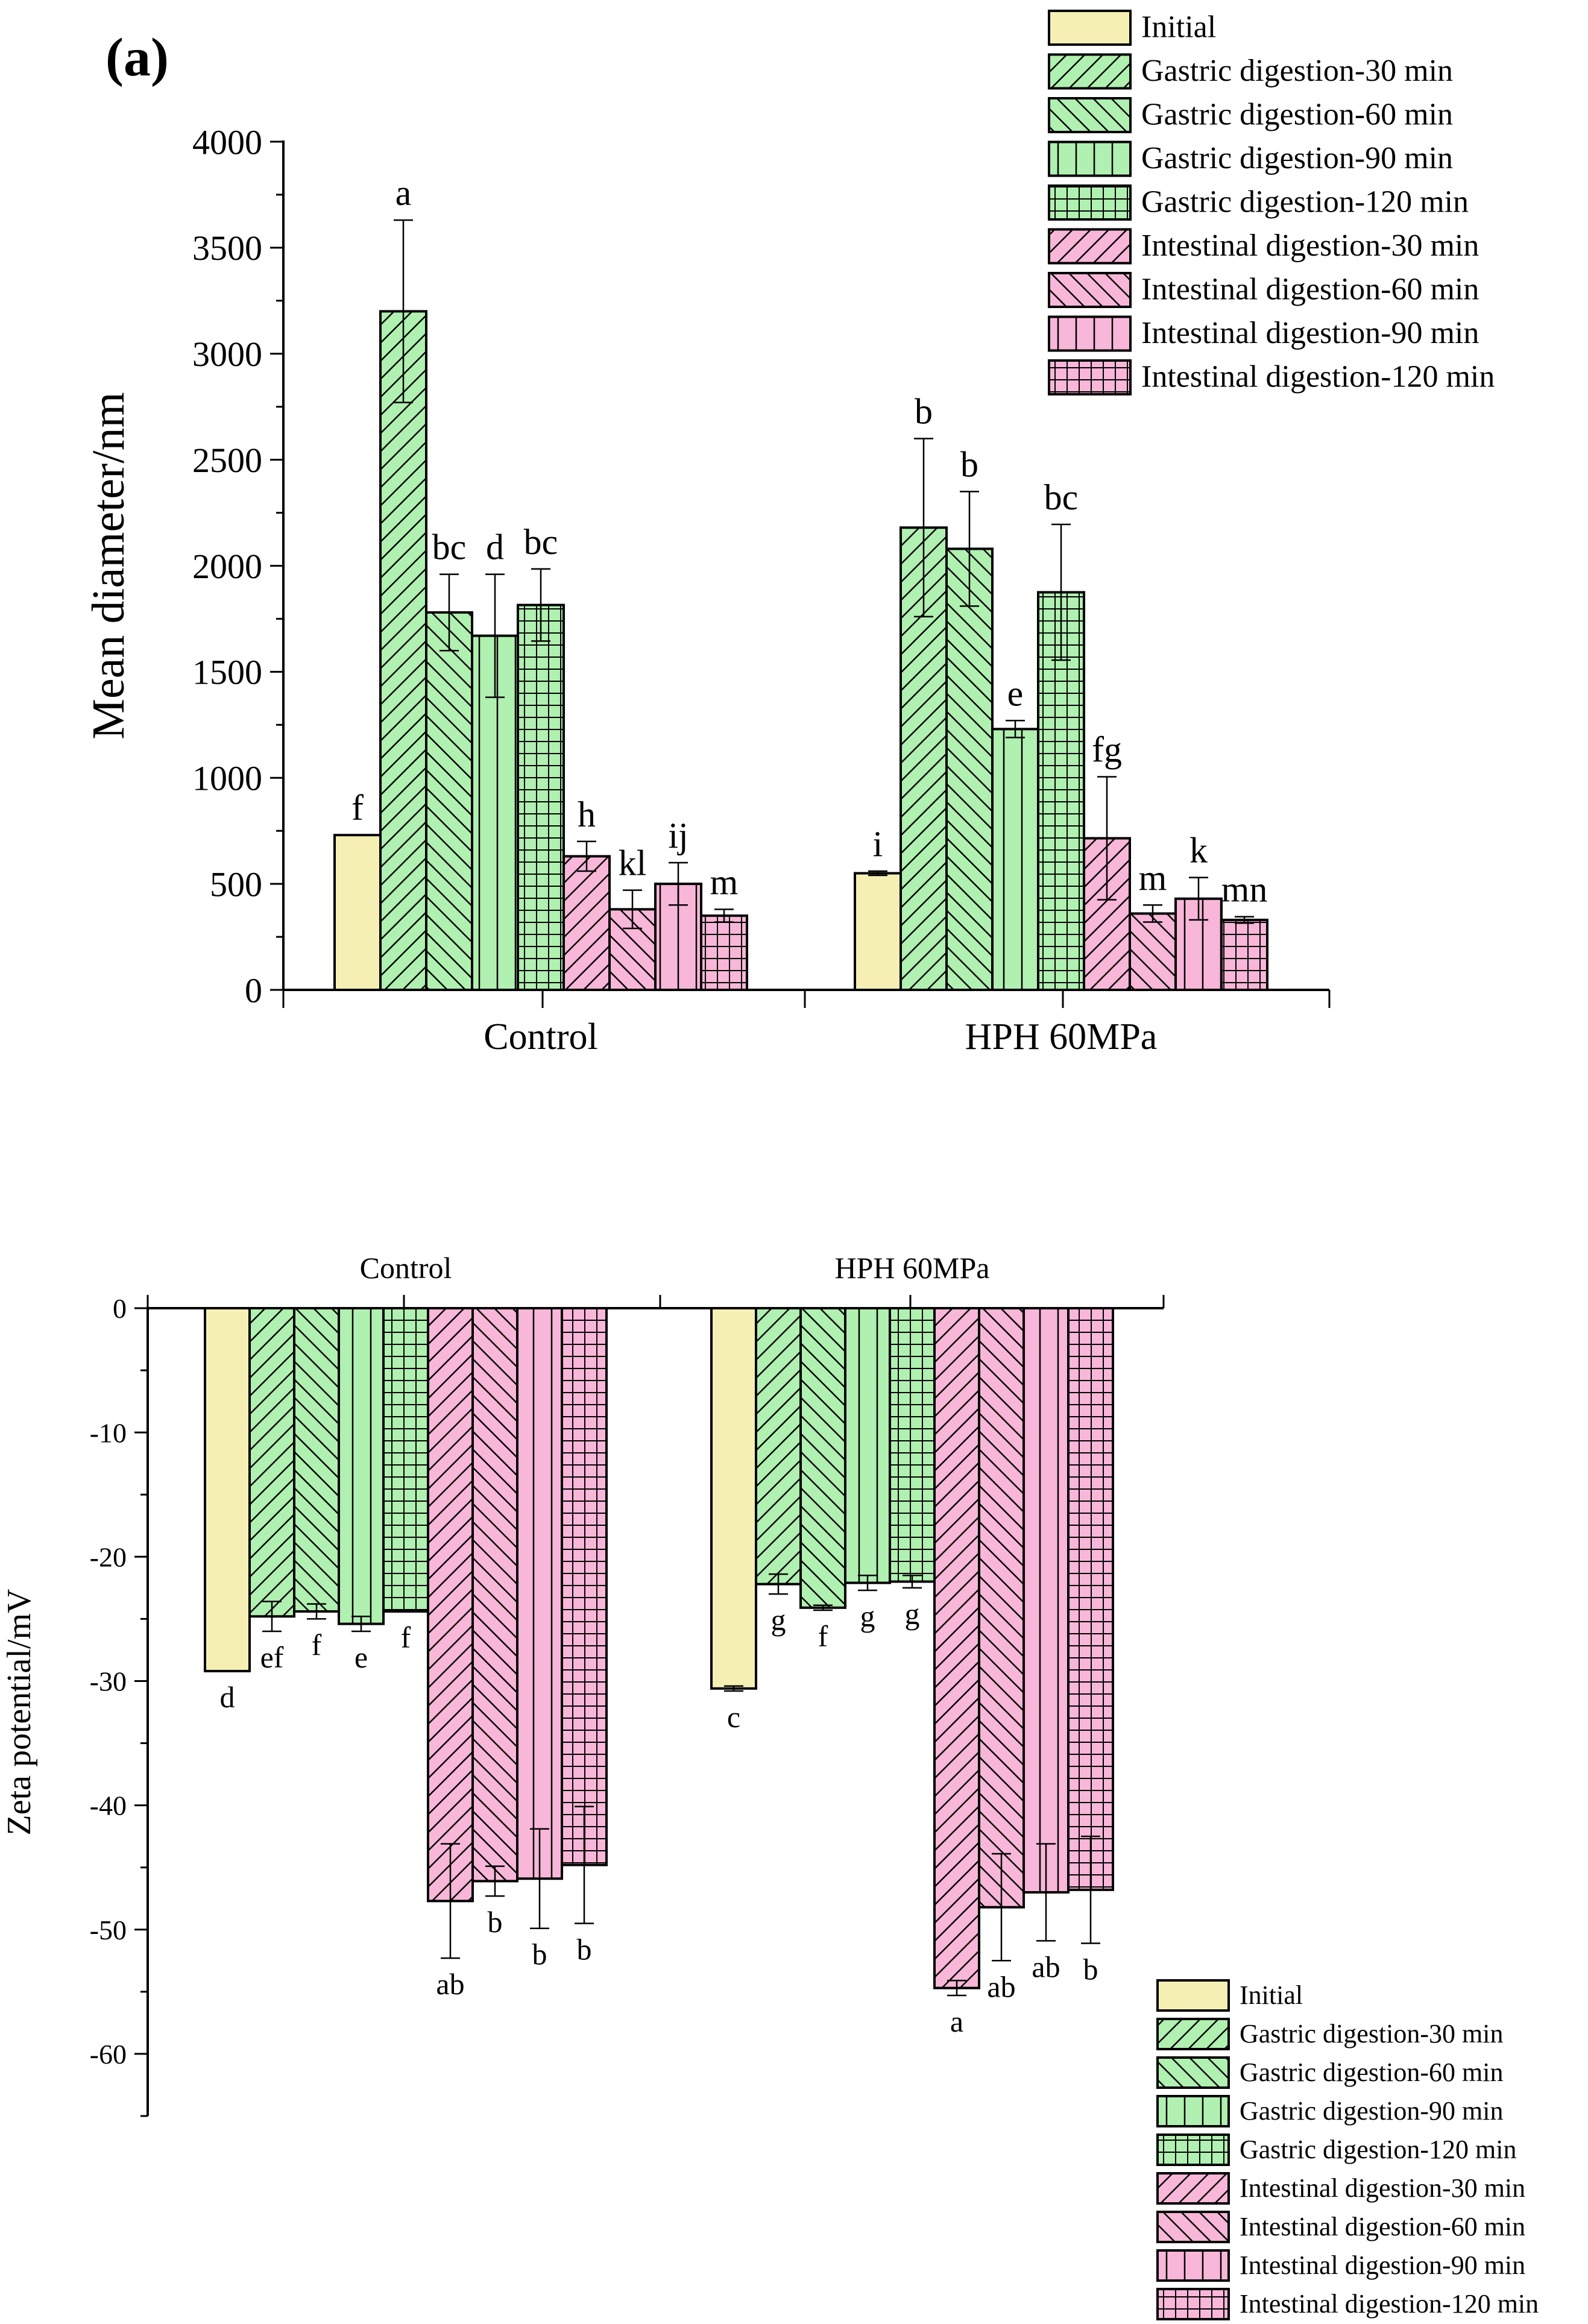 This screenshot has width=1588, height=2324. Describe the element at coordinates (227, 566) in the screenshot. I see `y-tick-label: 2000` at that location.